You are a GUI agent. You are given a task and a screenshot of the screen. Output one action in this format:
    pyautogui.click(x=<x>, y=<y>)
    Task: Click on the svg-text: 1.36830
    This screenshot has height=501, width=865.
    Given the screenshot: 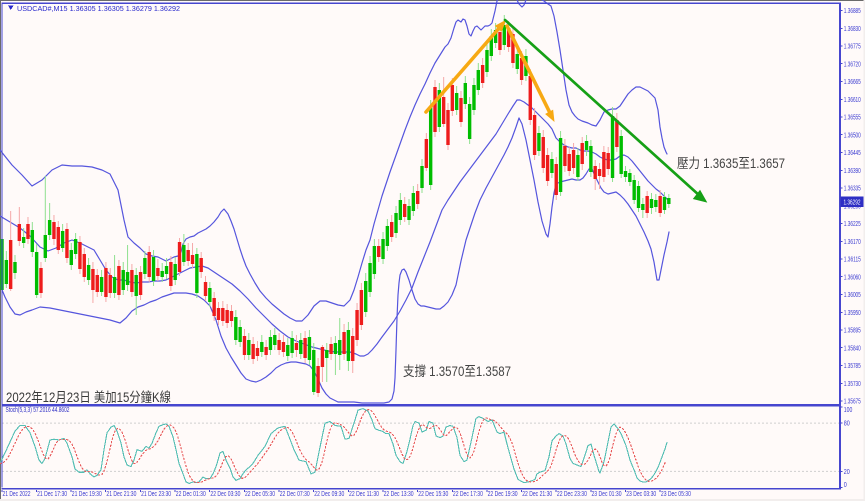 What is the action you would take?
    pyautogui.click(x=852, y=29)
    